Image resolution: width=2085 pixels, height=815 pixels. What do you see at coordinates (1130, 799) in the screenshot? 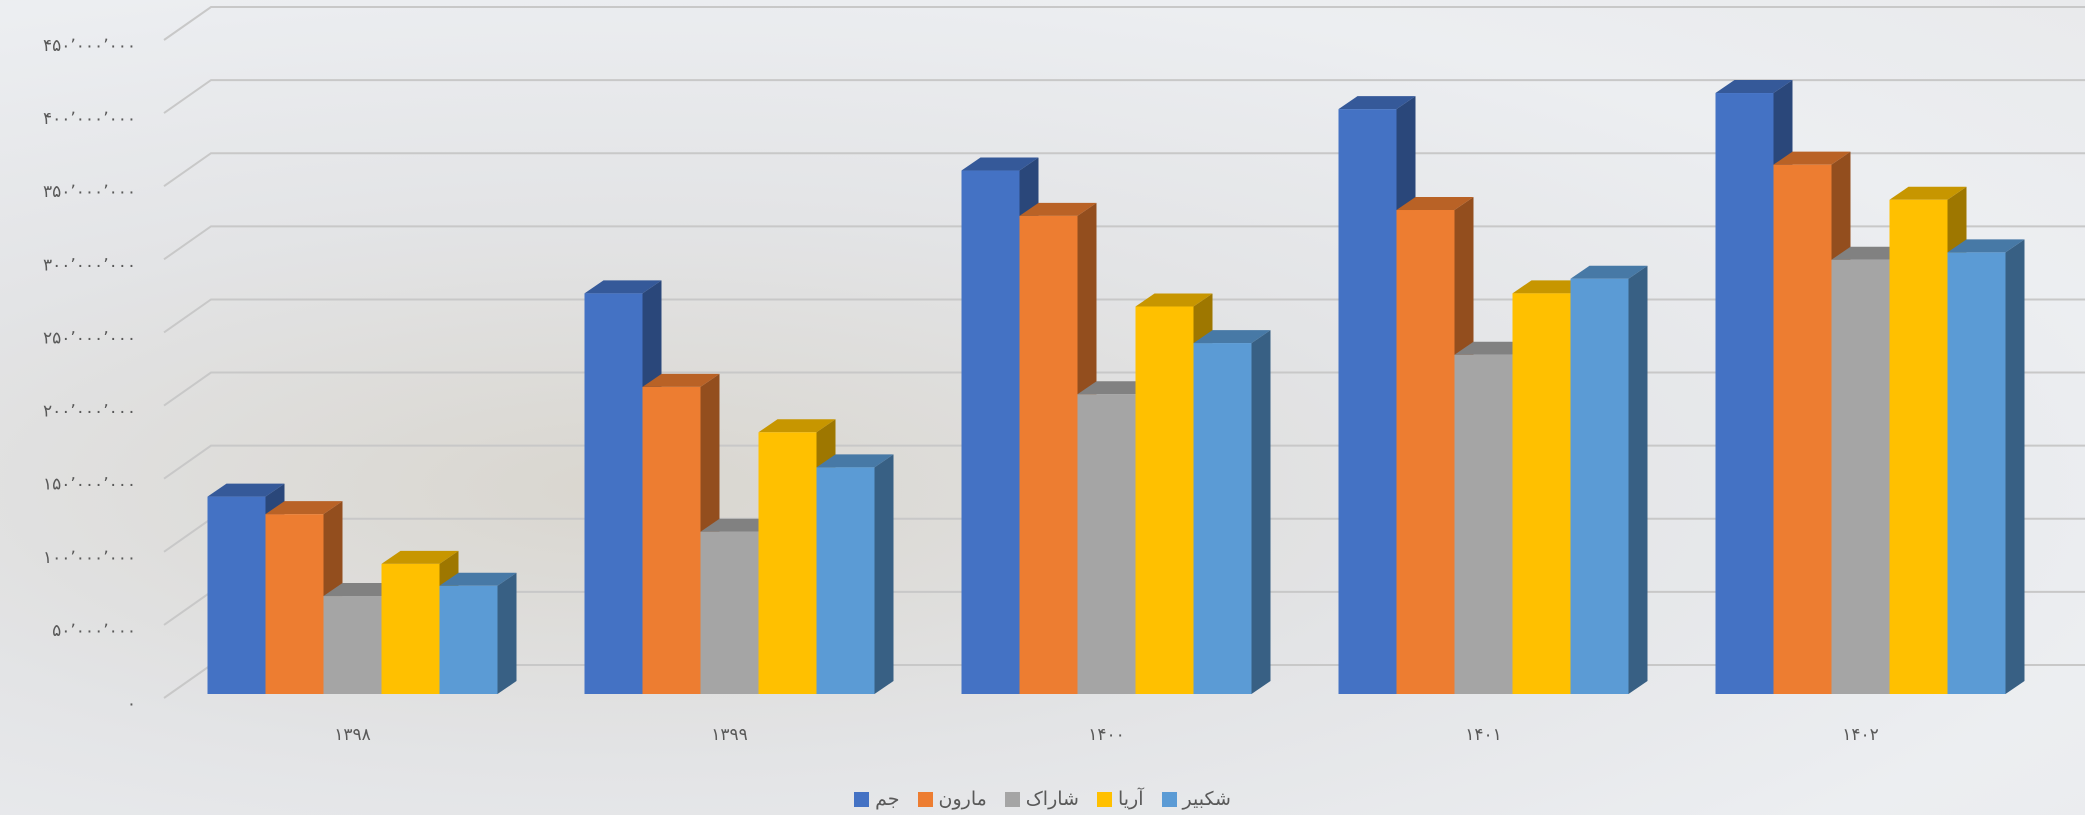
I see `legend-label: آریا` at bounding box center [1130, 799].